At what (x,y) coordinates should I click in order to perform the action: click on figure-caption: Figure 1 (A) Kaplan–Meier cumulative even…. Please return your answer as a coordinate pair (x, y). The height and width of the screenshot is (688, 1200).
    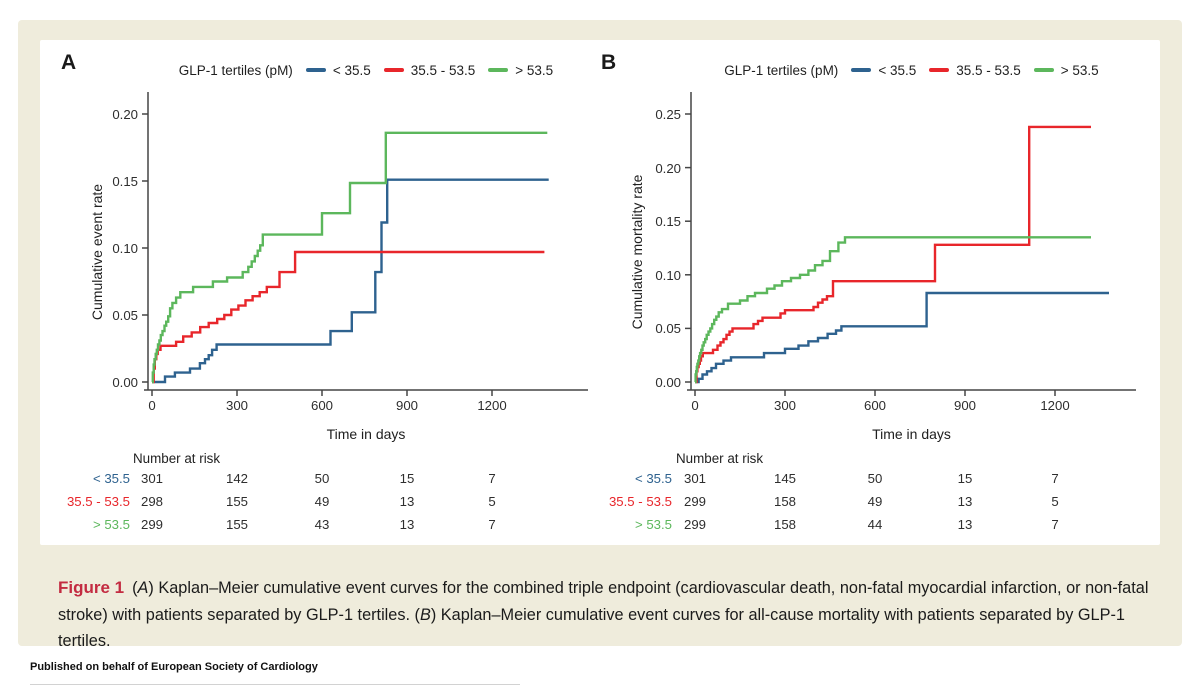
    Looking at the image, I should click on (611, 615).